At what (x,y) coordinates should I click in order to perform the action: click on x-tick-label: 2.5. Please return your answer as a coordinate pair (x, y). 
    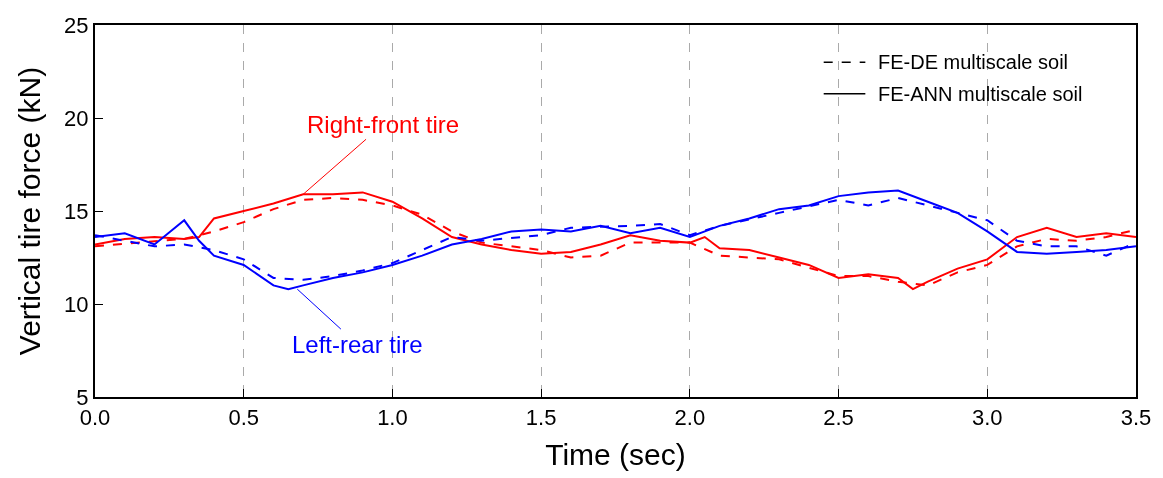
    Looking at the image, I should click on (838, 418).